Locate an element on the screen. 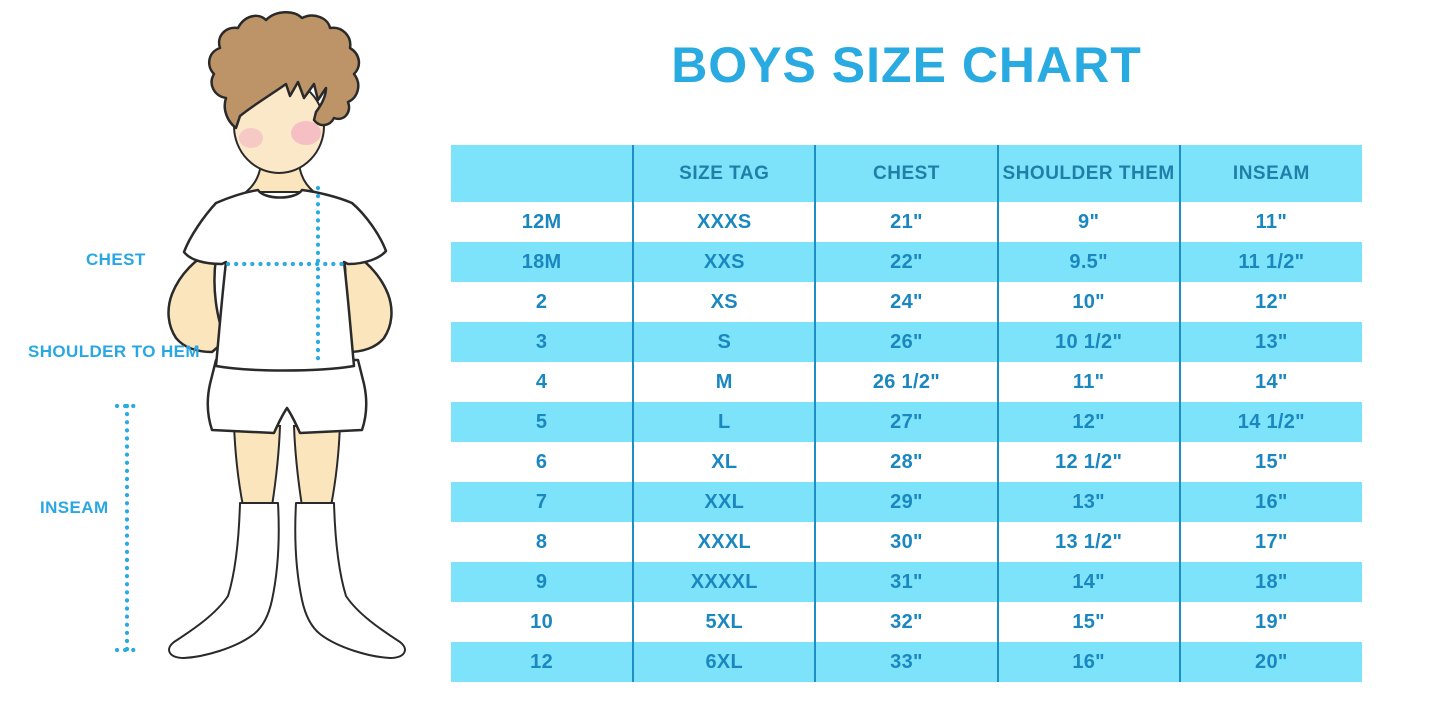 The image size is (1445, 723). table-row: 18M XXS 22" 9.5" 11 1/2" is located at coordinates (906, 262).